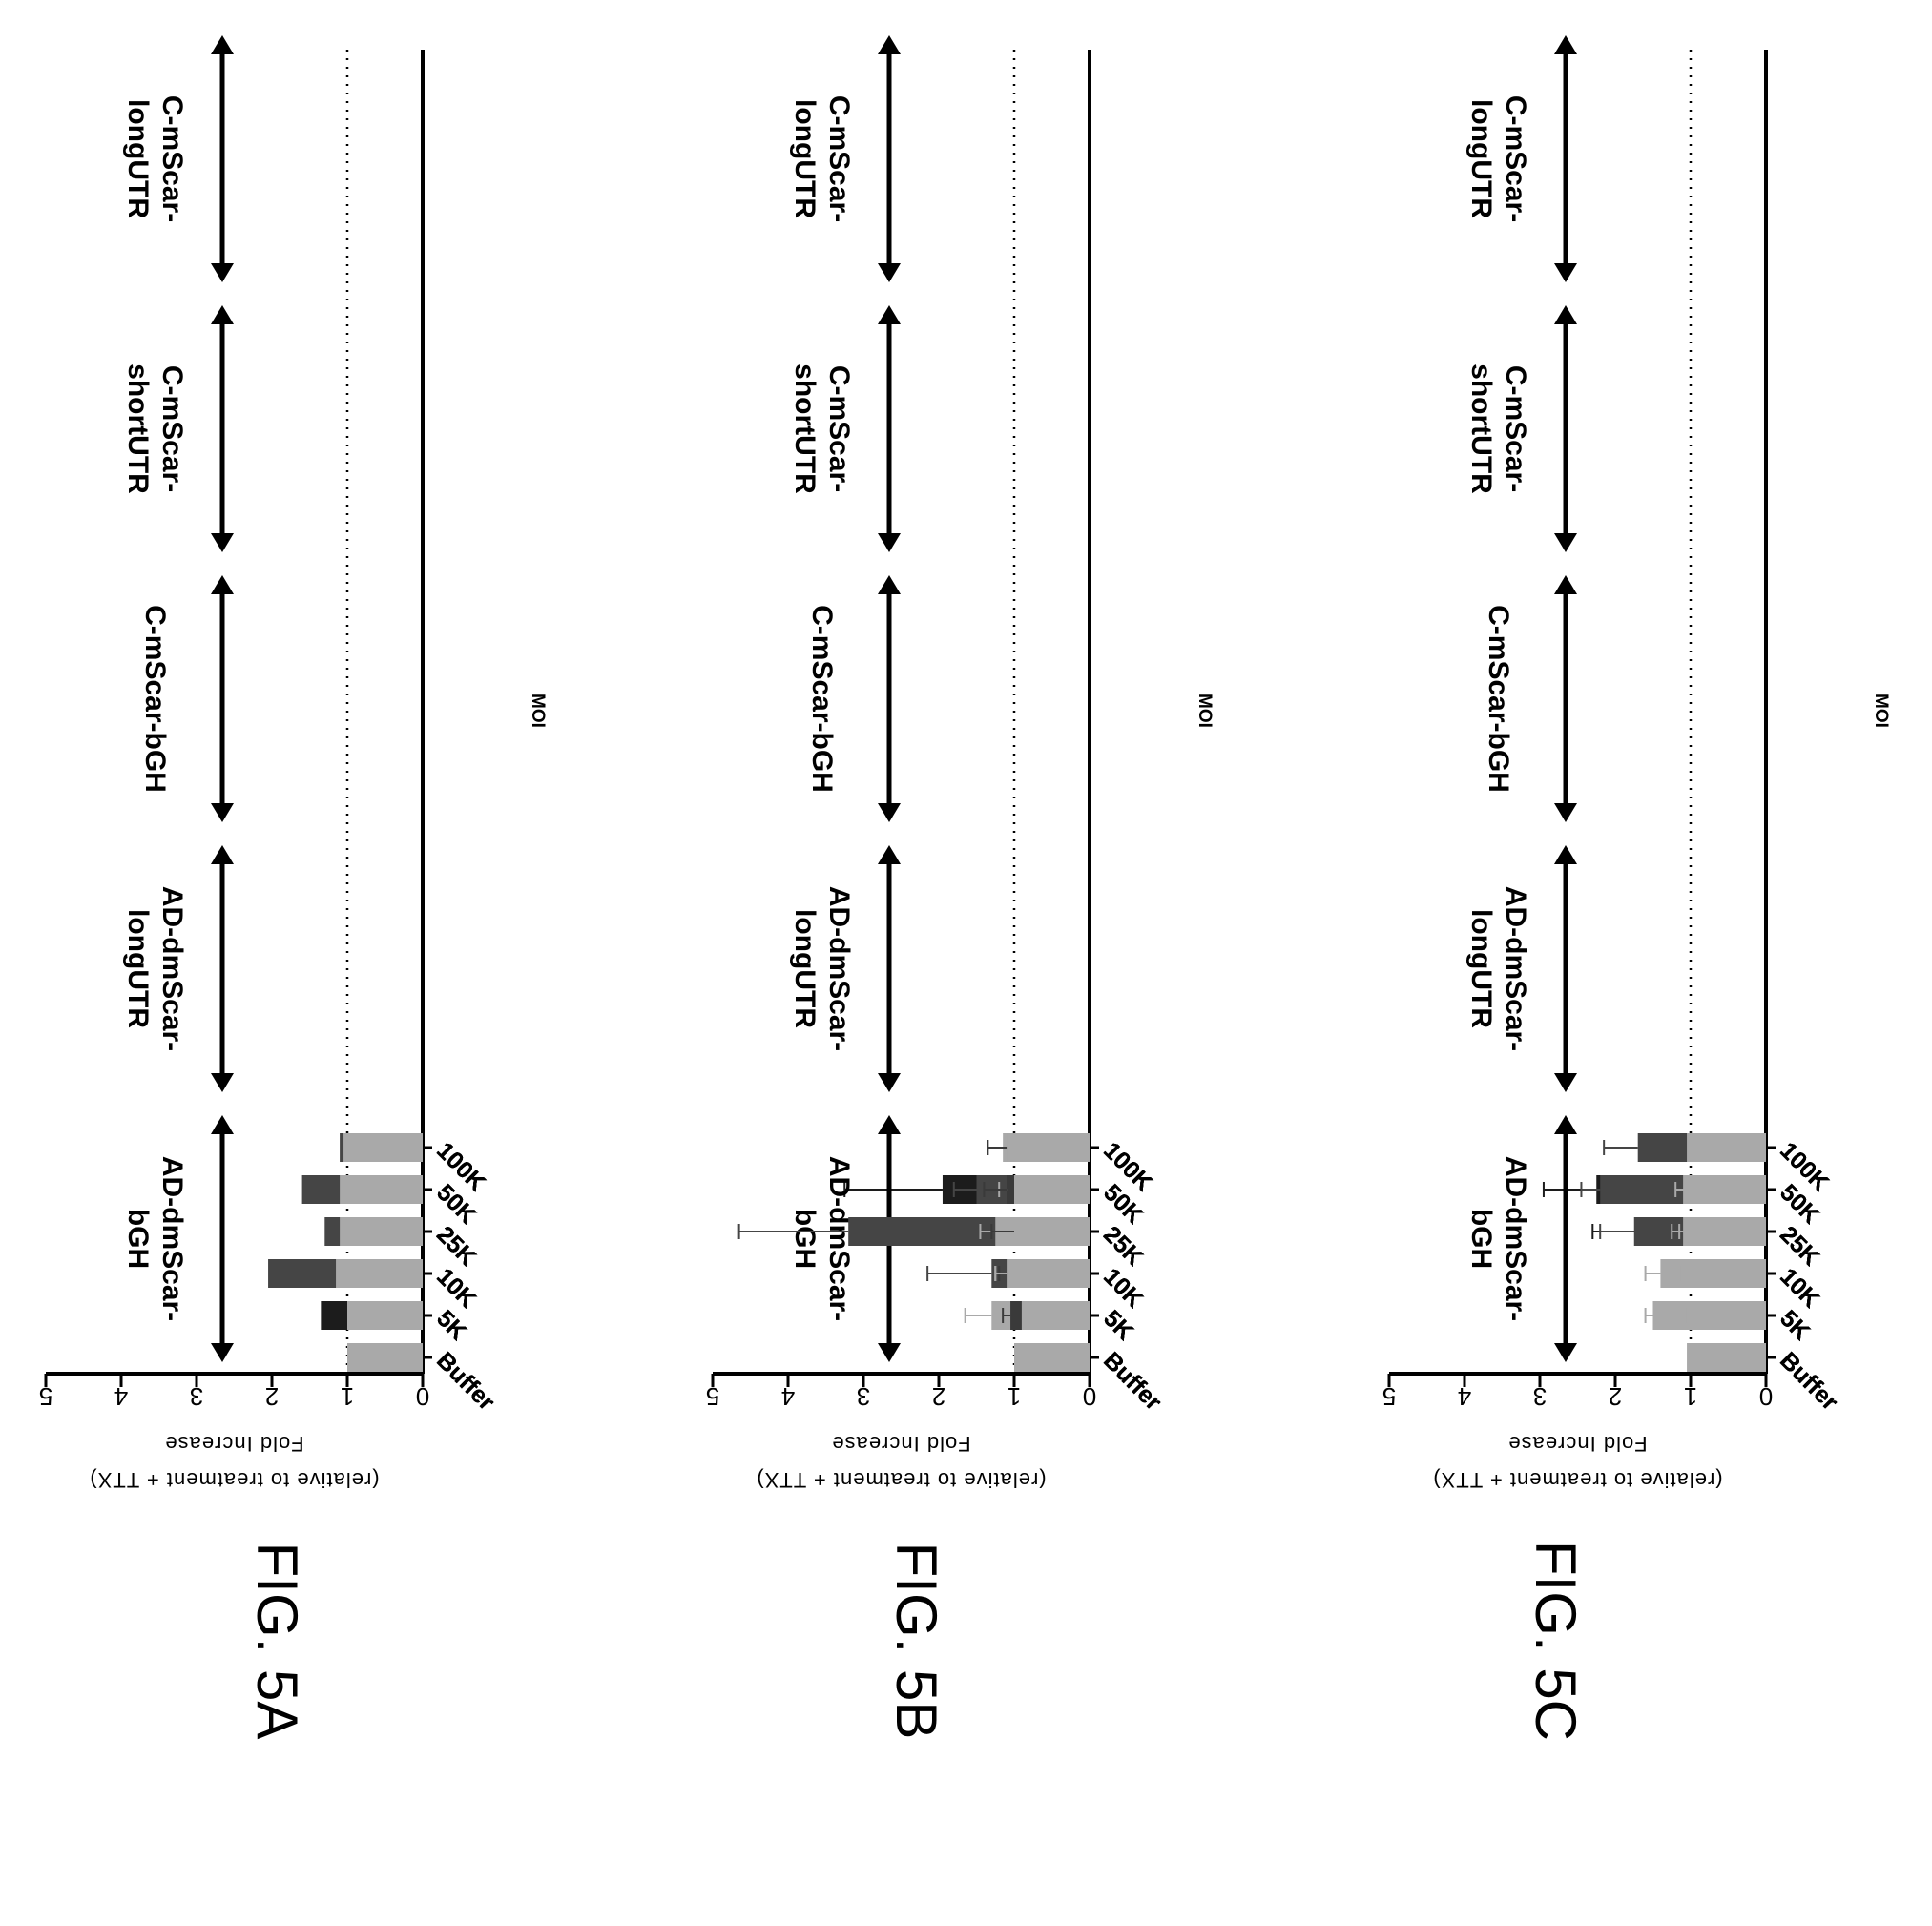 The width and height of the screenshot is (1932, 1926). What do you see at coordinates (277, 1642) in the screenshot?
I see `figure-label-5a: FIG. 5A` at bounding box center [277, 1642].